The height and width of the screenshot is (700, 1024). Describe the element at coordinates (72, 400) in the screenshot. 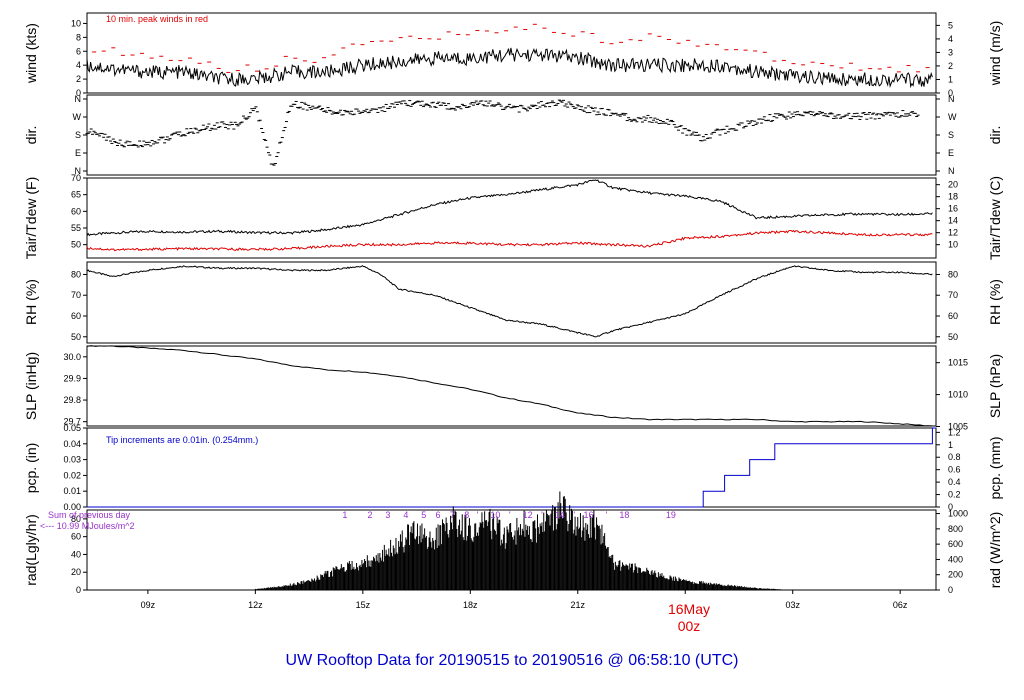

I see `slp-left-tick-label: 29.8` at that location.